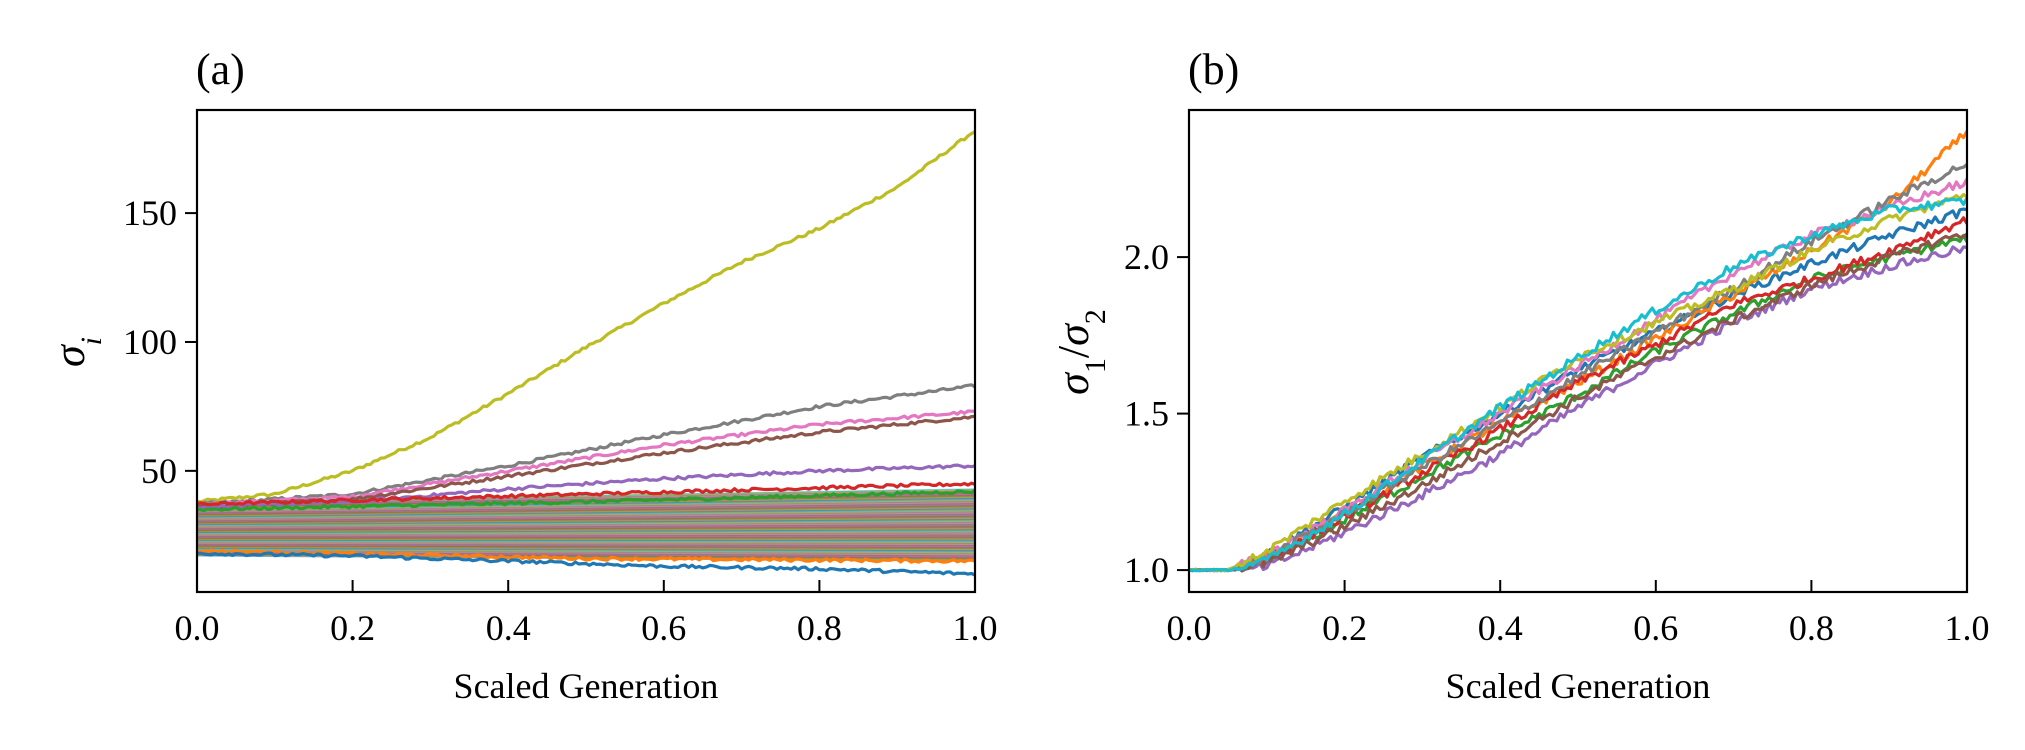  I want to click on a-series-line-s6, so click(586, 494).